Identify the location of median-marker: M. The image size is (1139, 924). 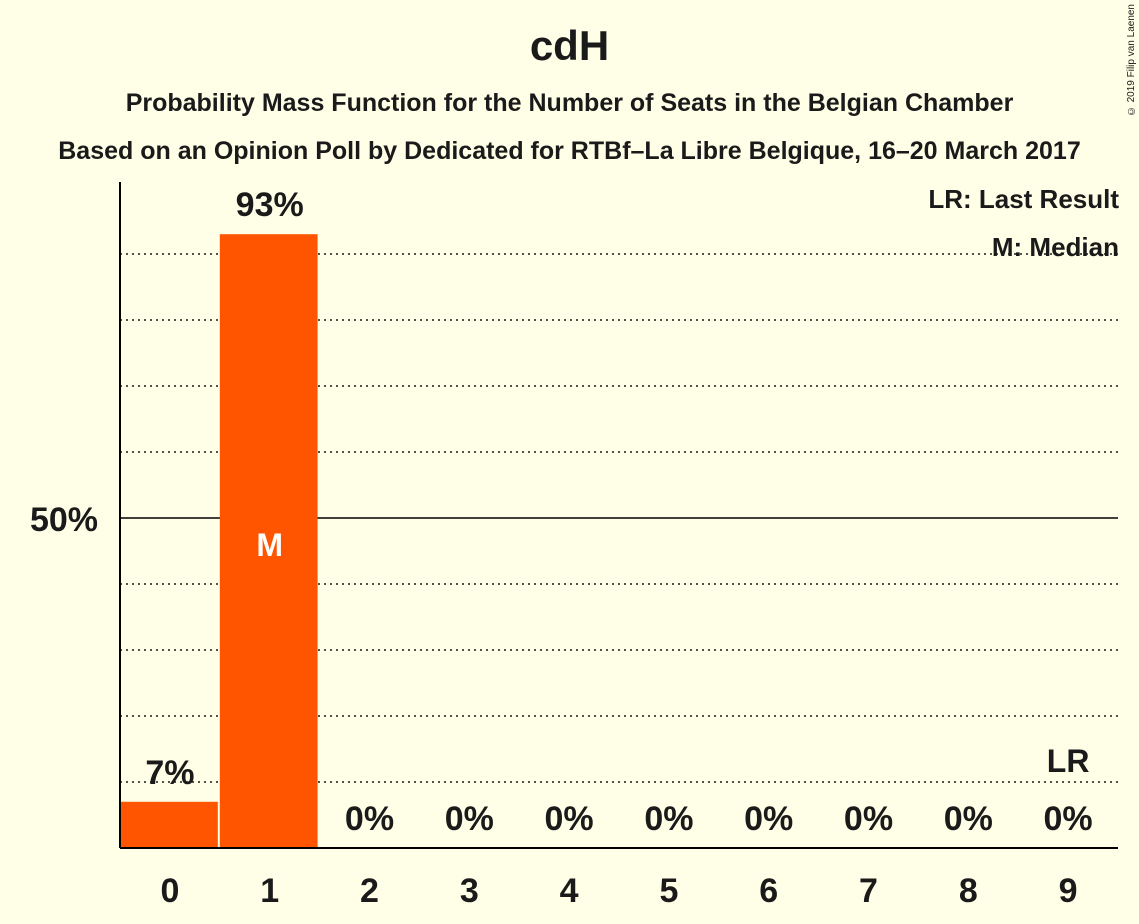
(269, 545).